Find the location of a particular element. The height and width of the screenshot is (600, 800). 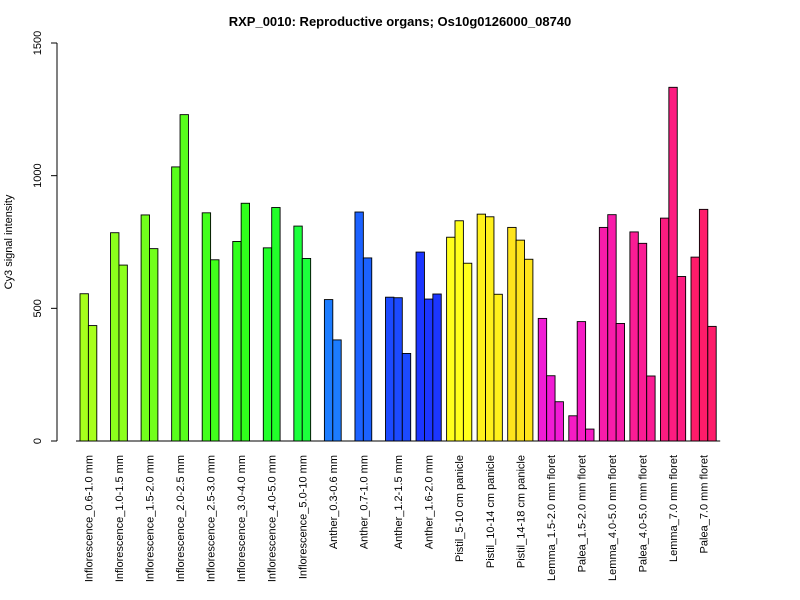

x-tick-label: Inflorescence_2.0-2.5 mm is located at coordinates (181, 518).